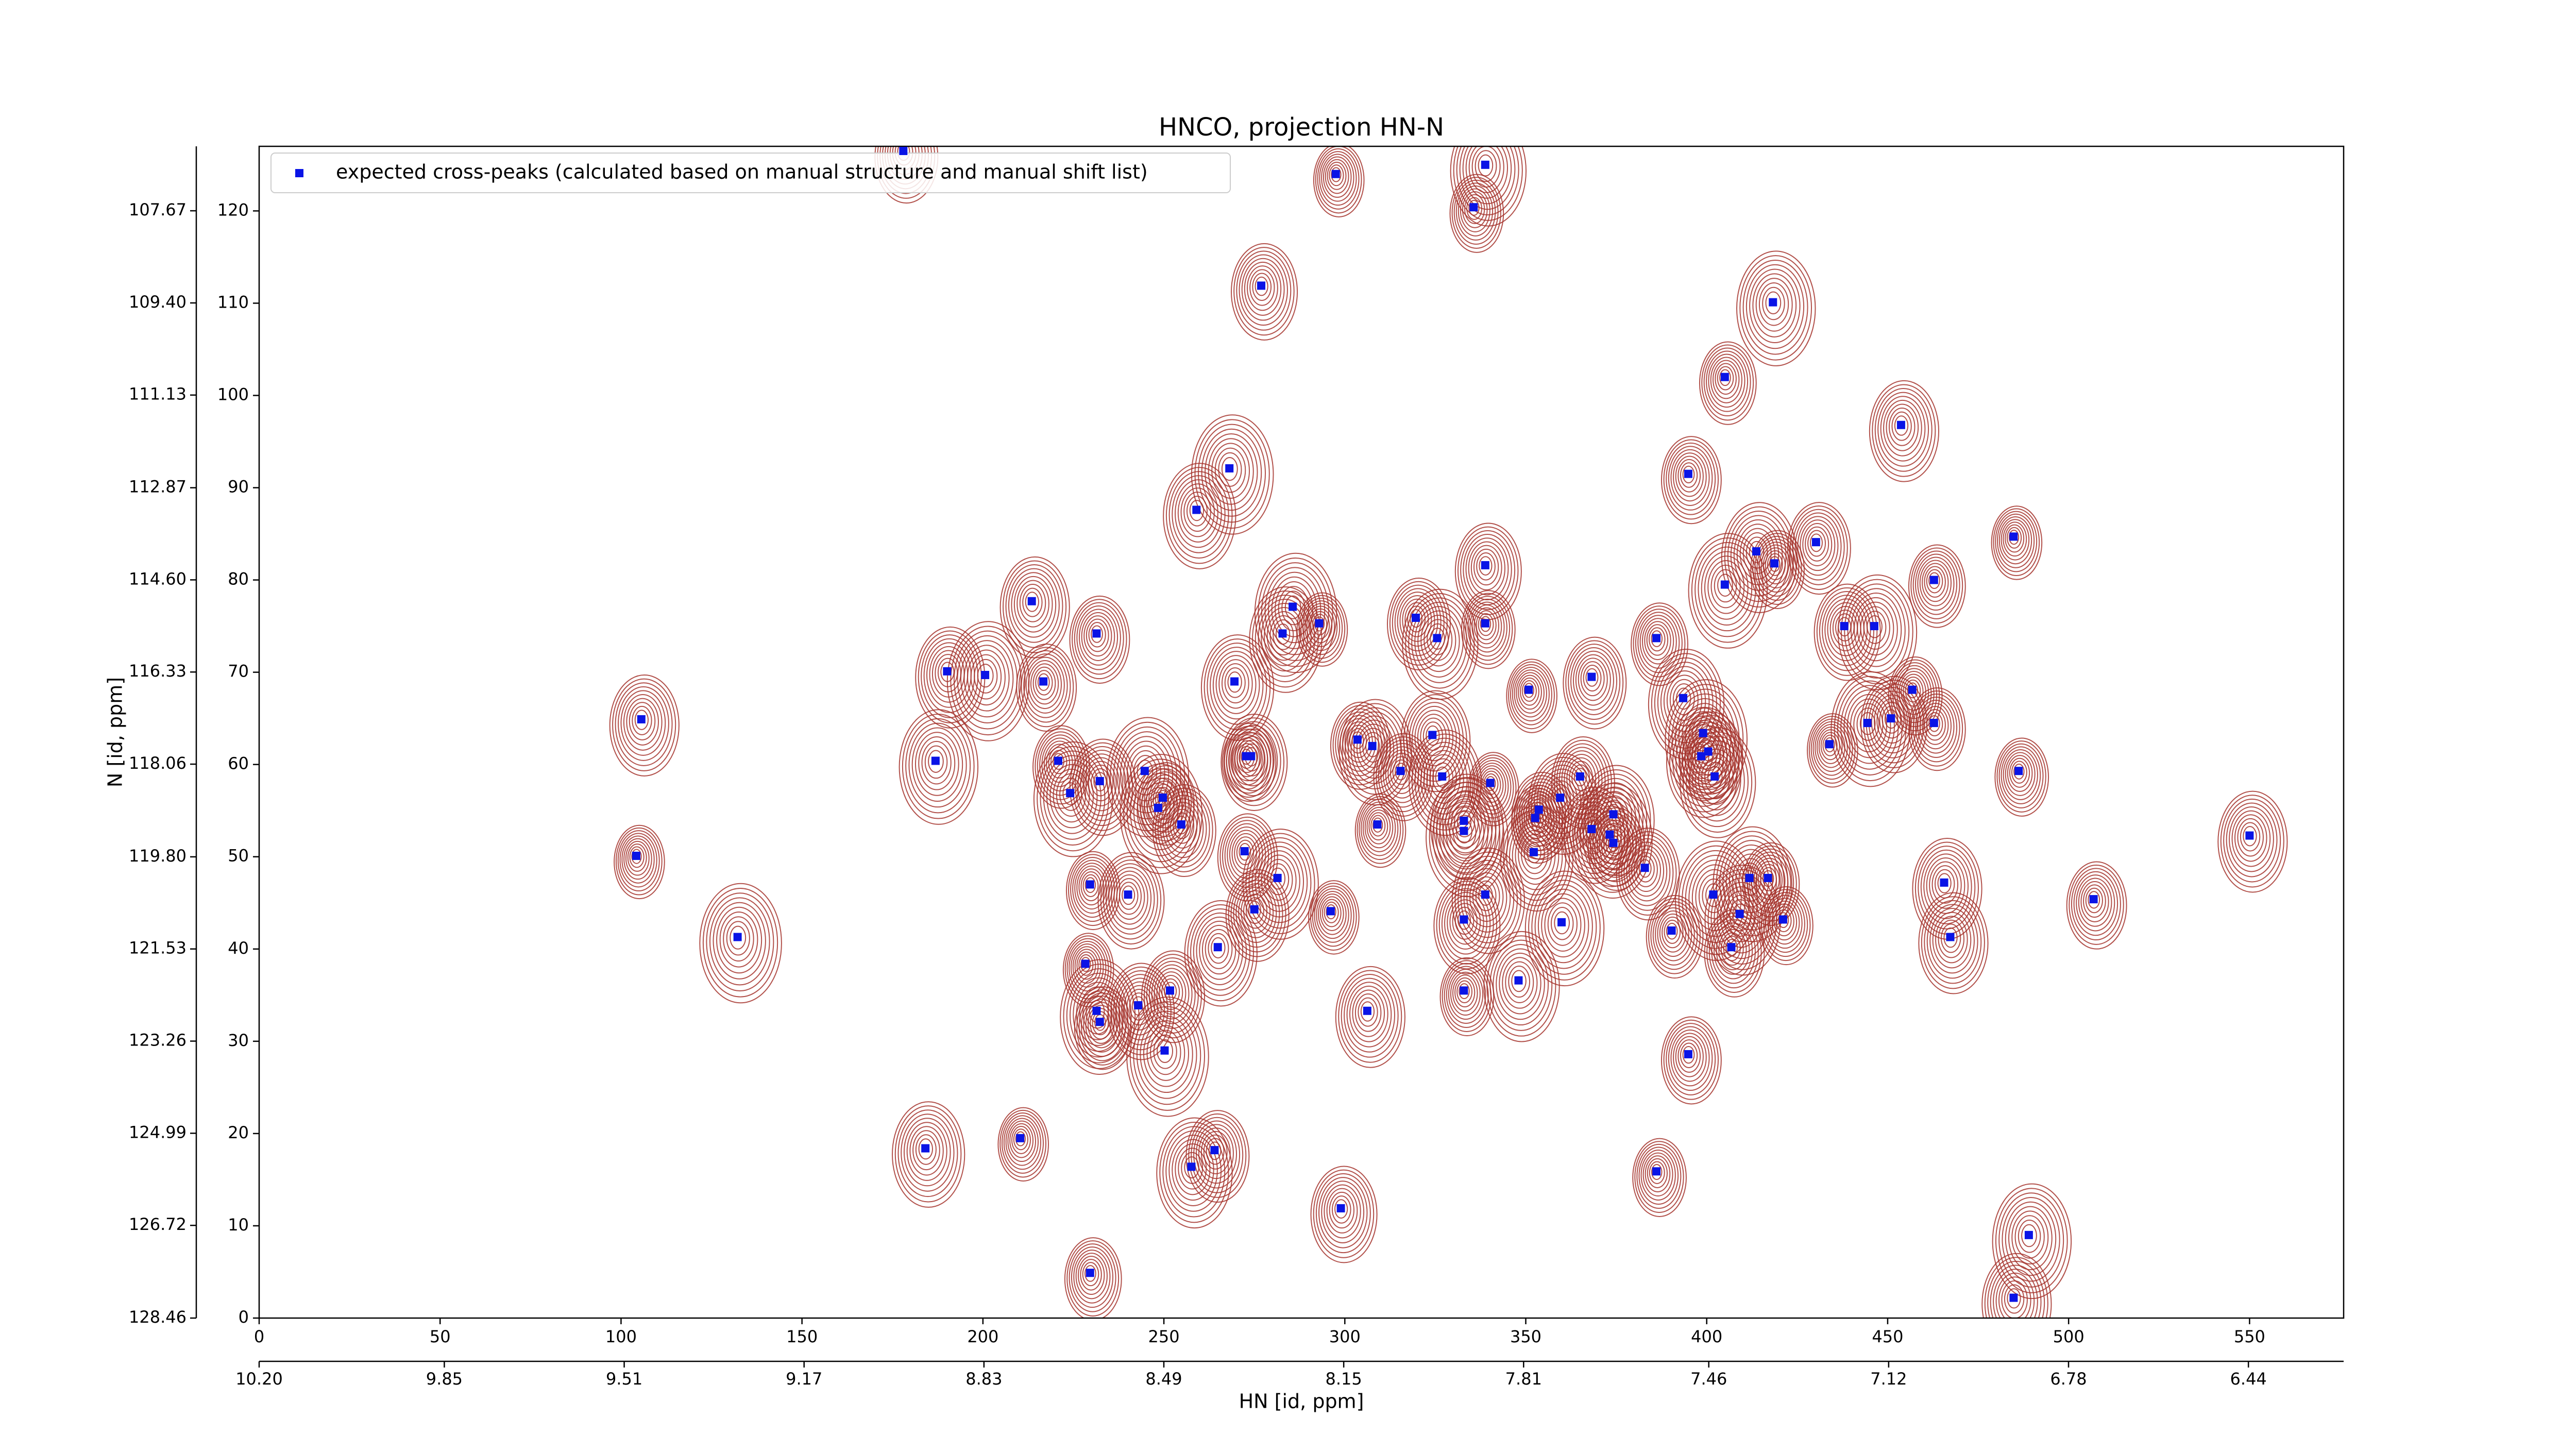 The width and height of the screenshot is (2576, 1451). I want to click on x2-tick-label: 7.12, so click(1888, 1379).